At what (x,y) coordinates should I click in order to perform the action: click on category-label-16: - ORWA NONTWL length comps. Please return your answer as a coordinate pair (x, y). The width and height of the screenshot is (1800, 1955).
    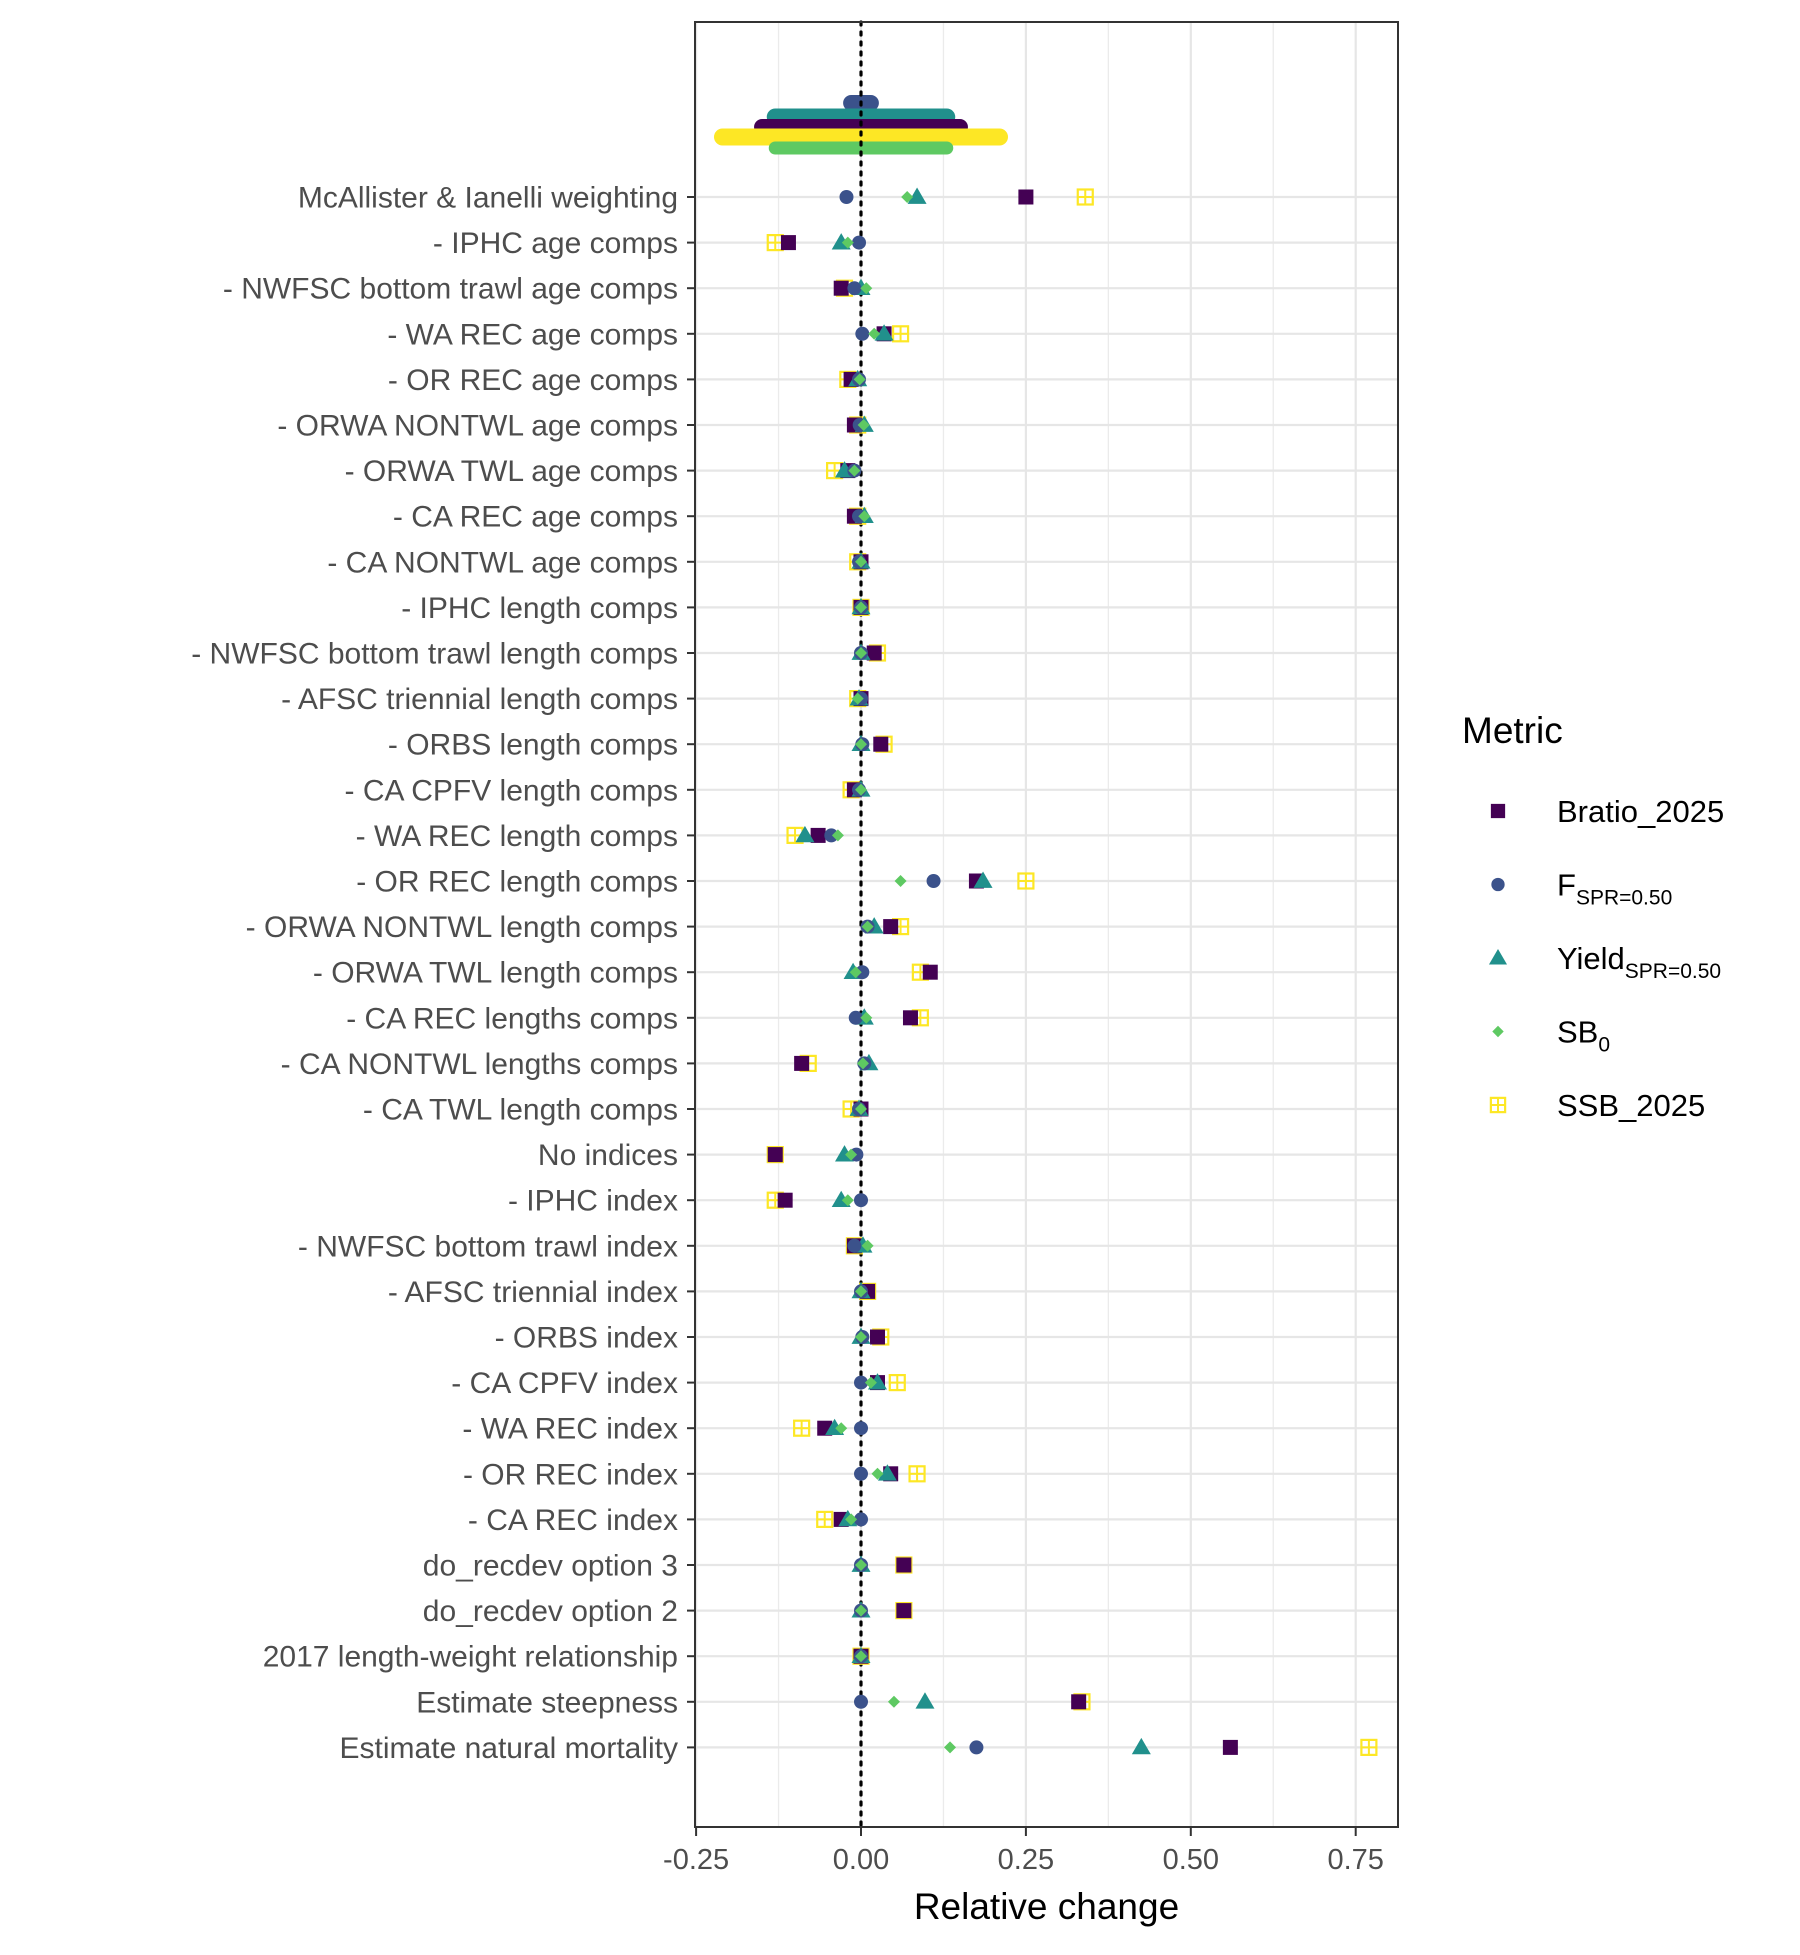
    Looking at the image, I should click on (462, 927).